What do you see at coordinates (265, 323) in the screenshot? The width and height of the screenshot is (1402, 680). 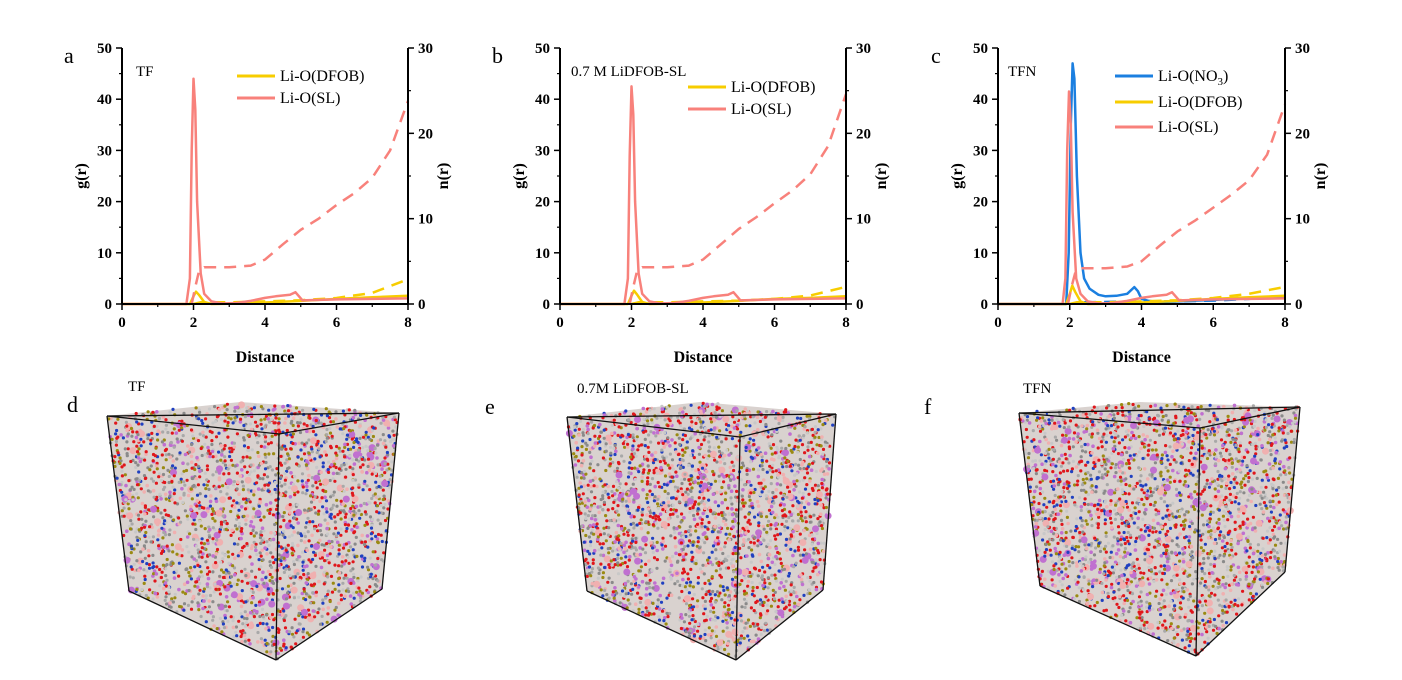 I see `x-tick-label: 4` at bounding box center [265, 323].